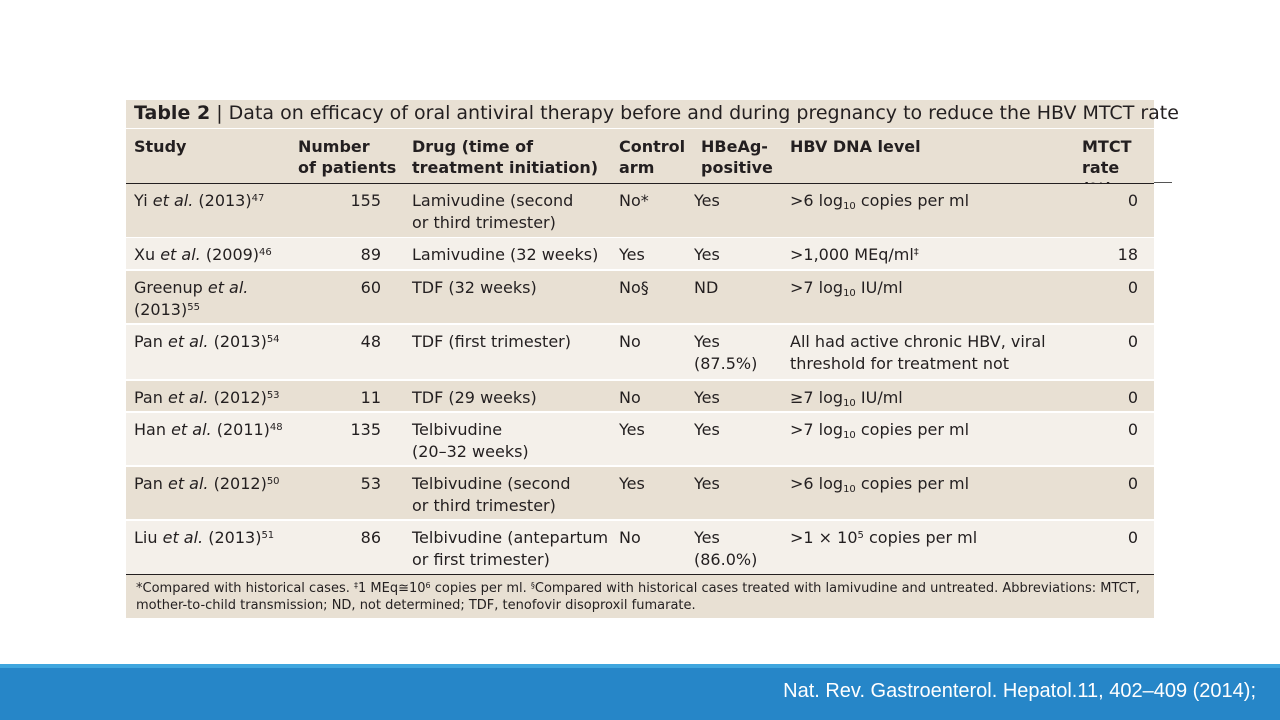  I want to click on study-author: Yi, so click(141, 200).